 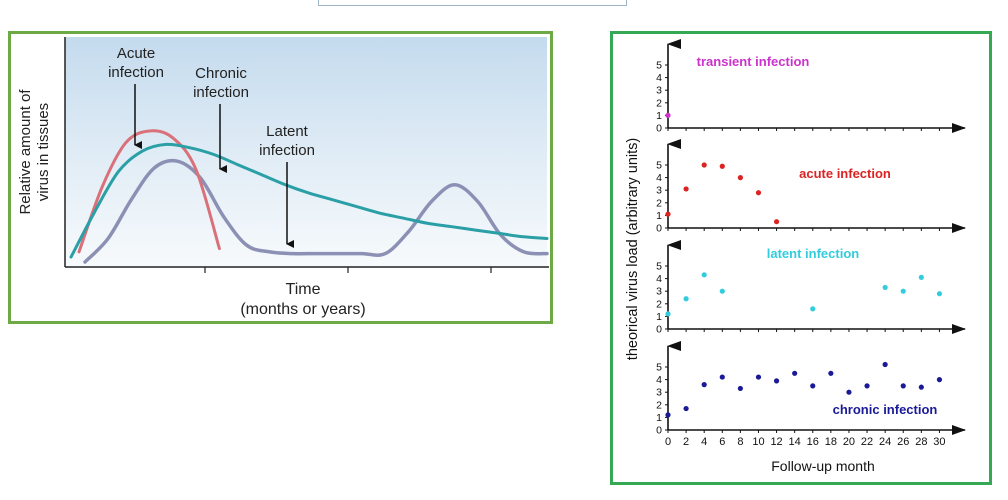 What do you see at coordinates (633, 249) in the screenshot?
I see `y-axis-label: theorical virus load (arbitrary units)` at bounding box center [633, 249].